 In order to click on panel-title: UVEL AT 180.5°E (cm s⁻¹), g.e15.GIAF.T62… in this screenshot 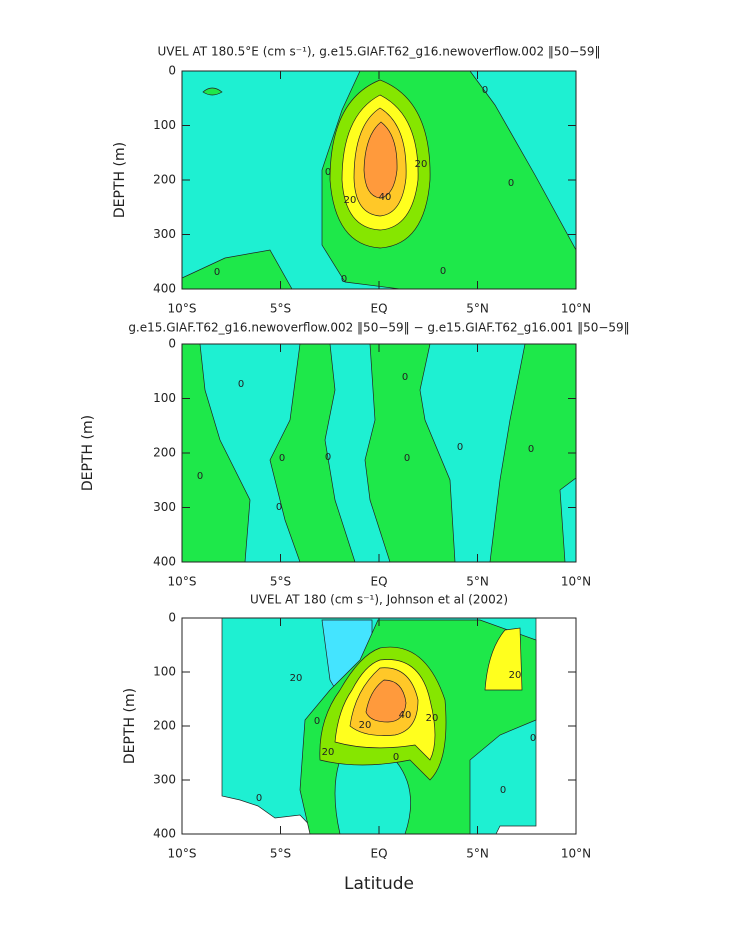, I will do `click(378, 52)`.